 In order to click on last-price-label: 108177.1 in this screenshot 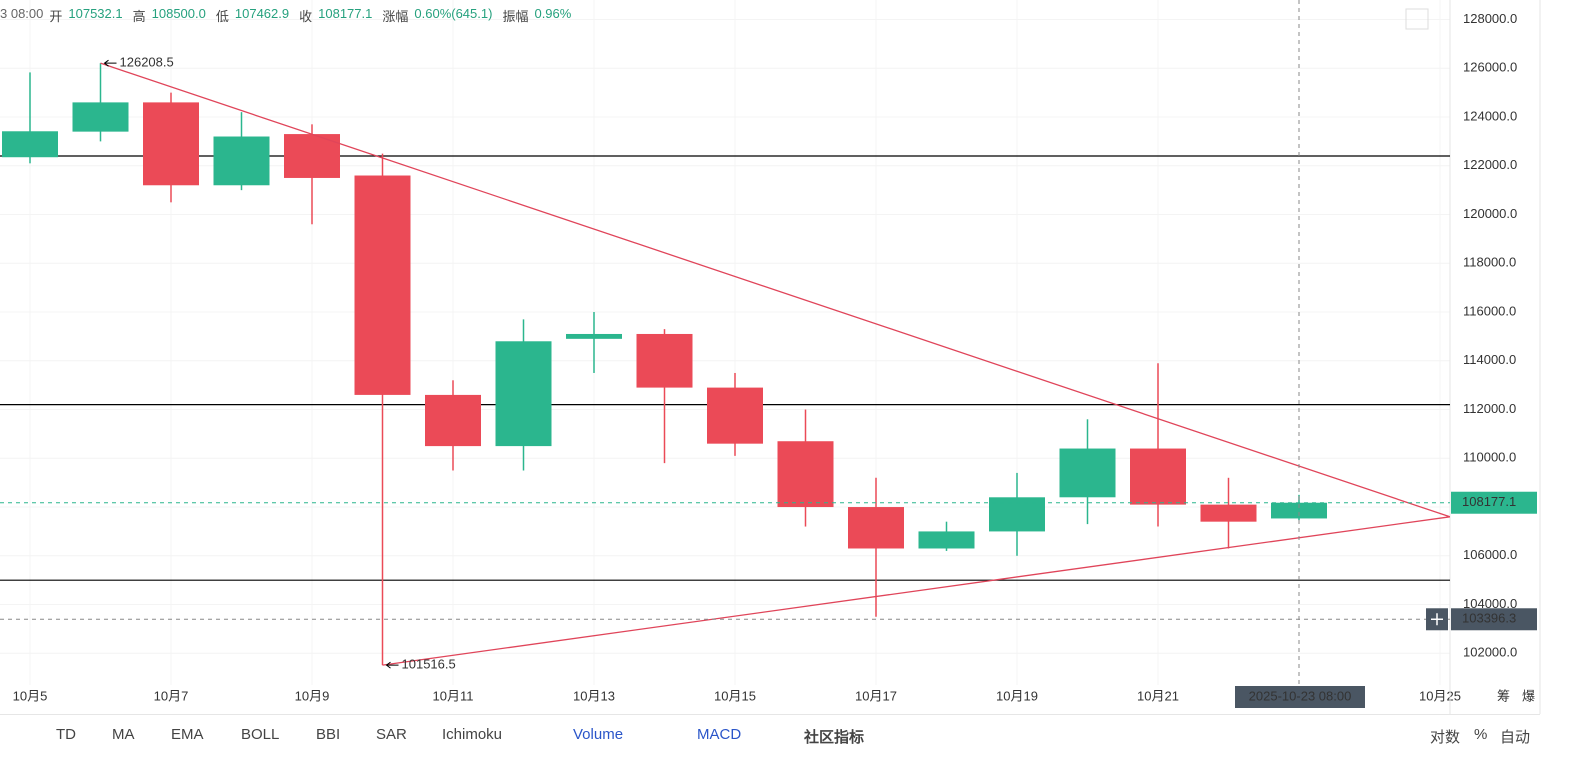, I will do `click(1489, 501)`.